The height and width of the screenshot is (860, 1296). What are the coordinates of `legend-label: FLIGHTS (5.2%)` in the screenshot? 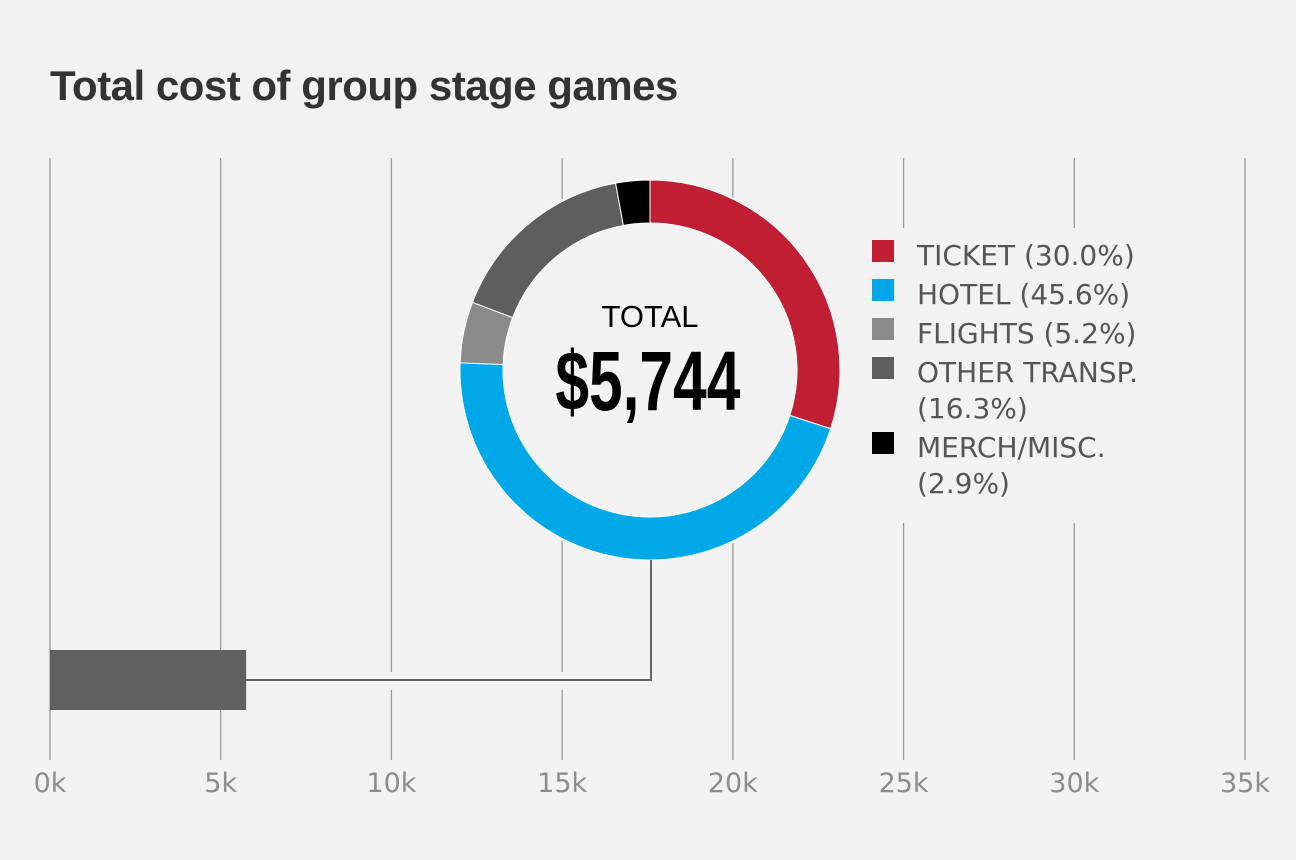 It's located at (1026, 333).